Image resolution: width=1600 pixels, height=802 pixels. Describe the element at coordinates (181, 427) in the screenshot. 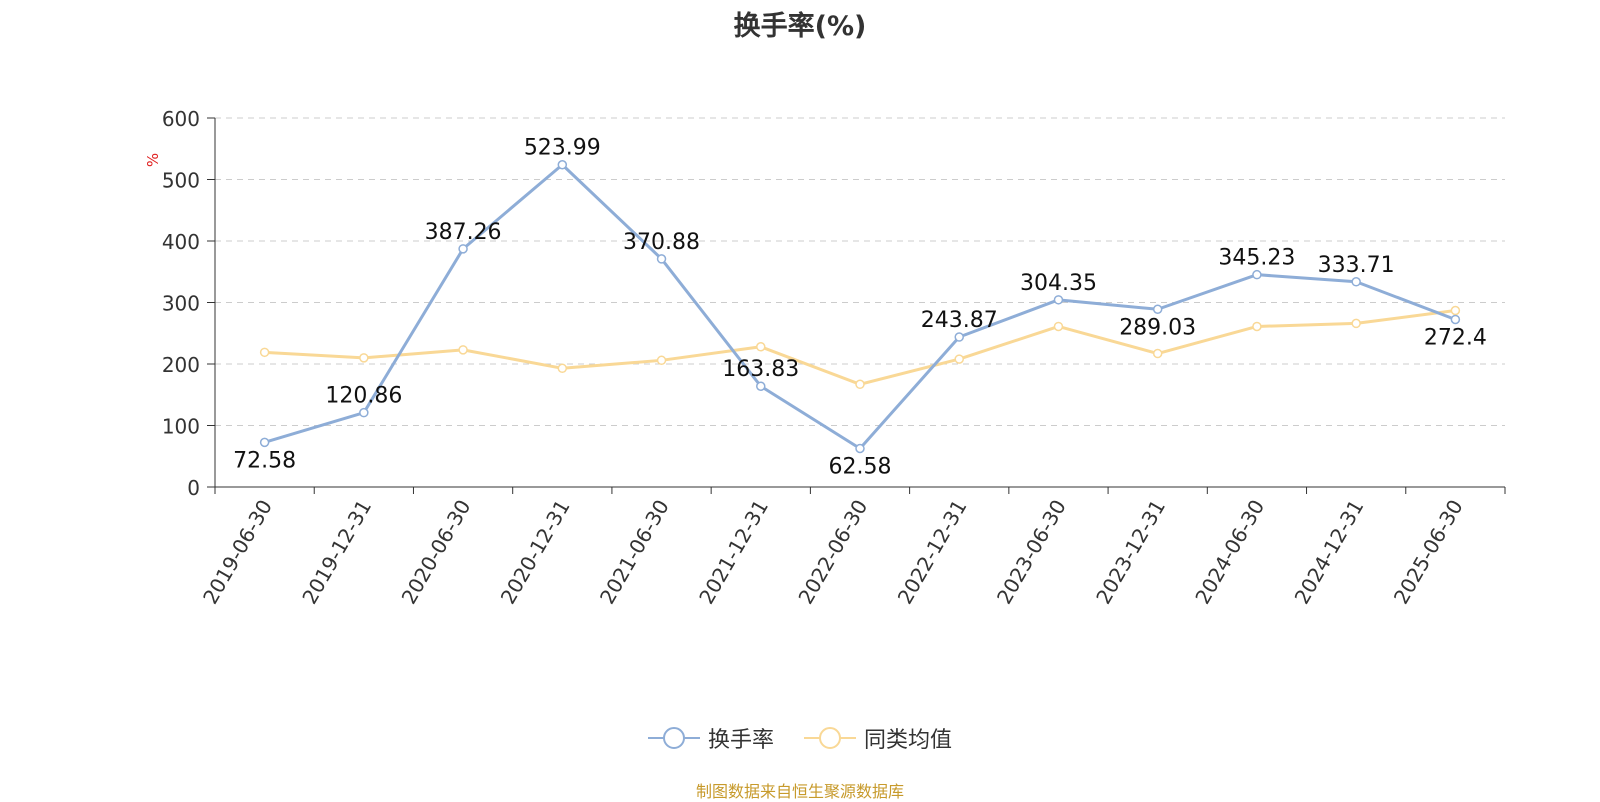

I see `y-tick-label: 100` at that location.